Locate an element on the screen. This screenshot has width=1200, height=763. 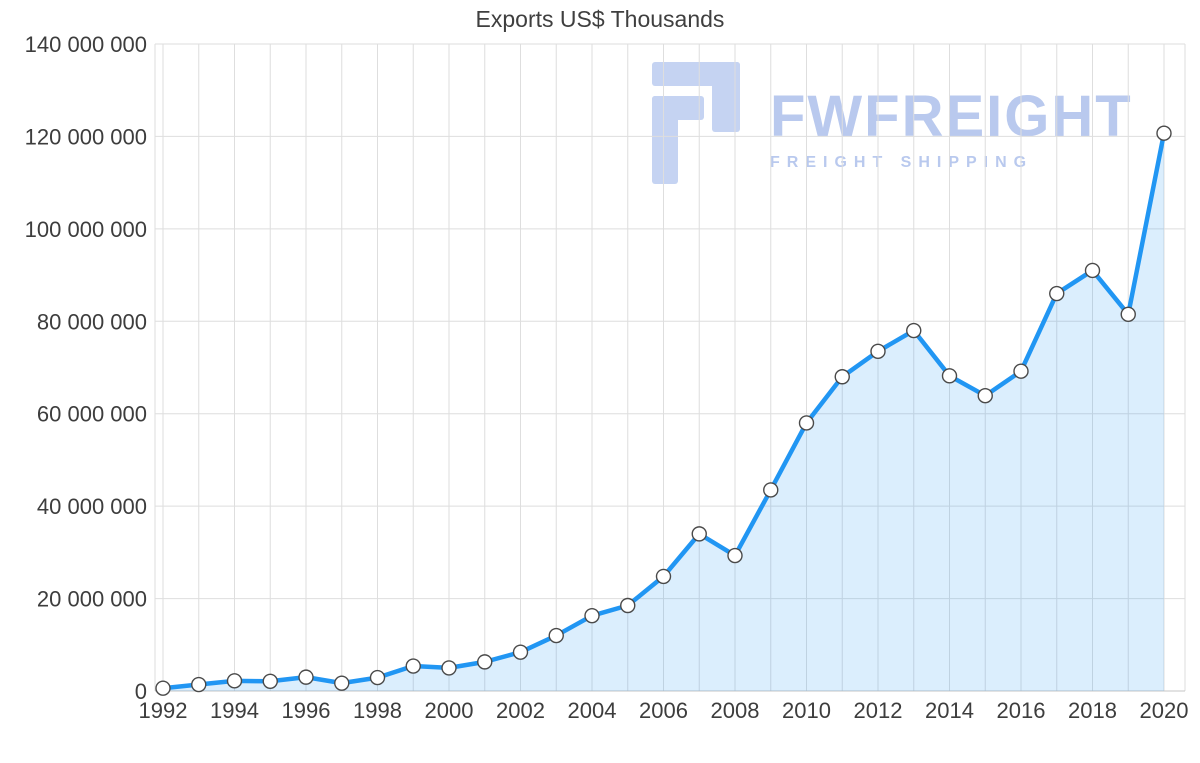
data-point-1996 is located at coordinates (306, 677).